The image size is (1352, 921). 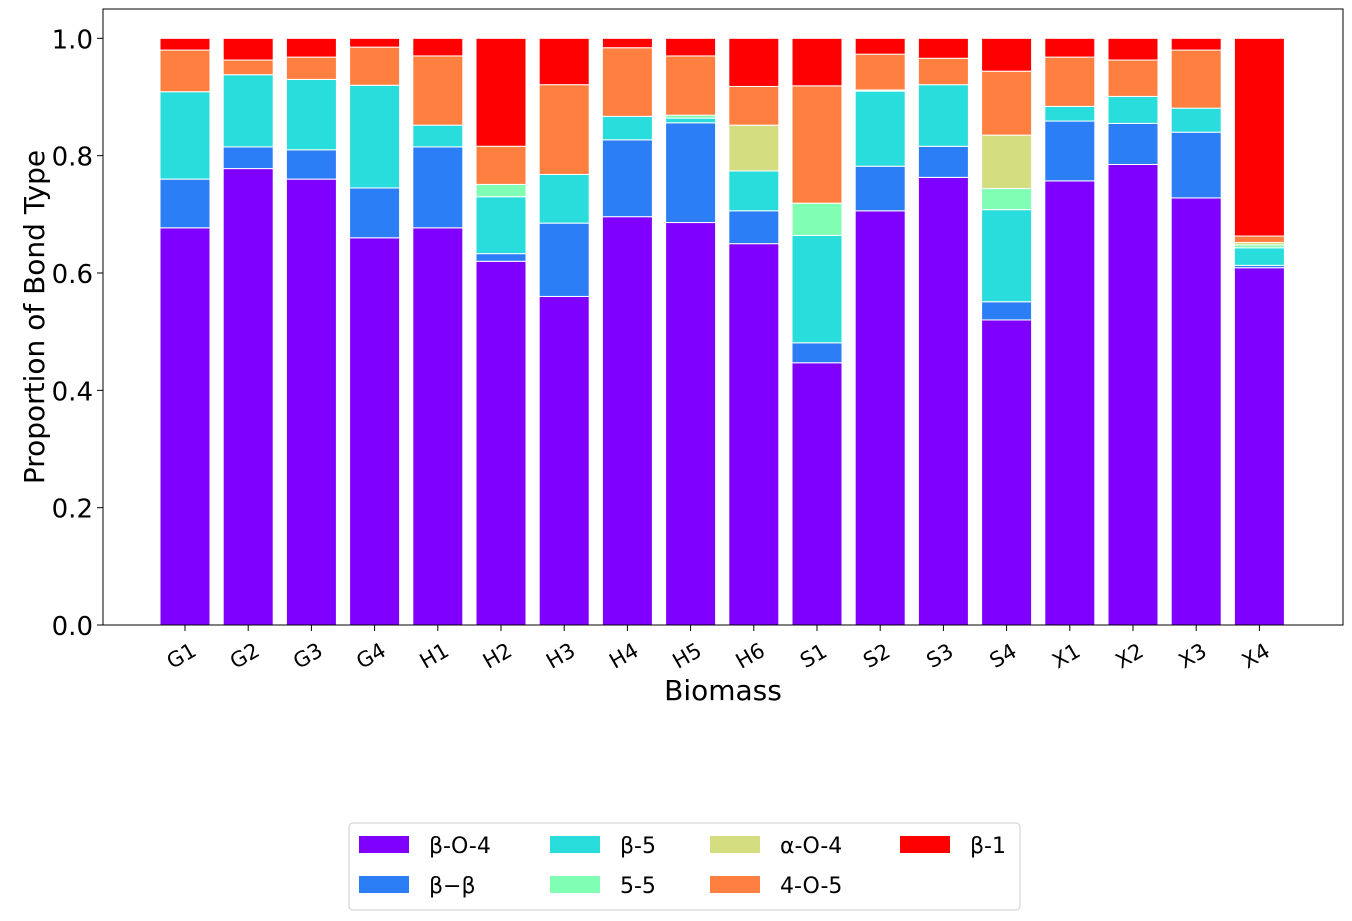 I want to click on legend-label-1: β−β, so click(x=452, y=886).